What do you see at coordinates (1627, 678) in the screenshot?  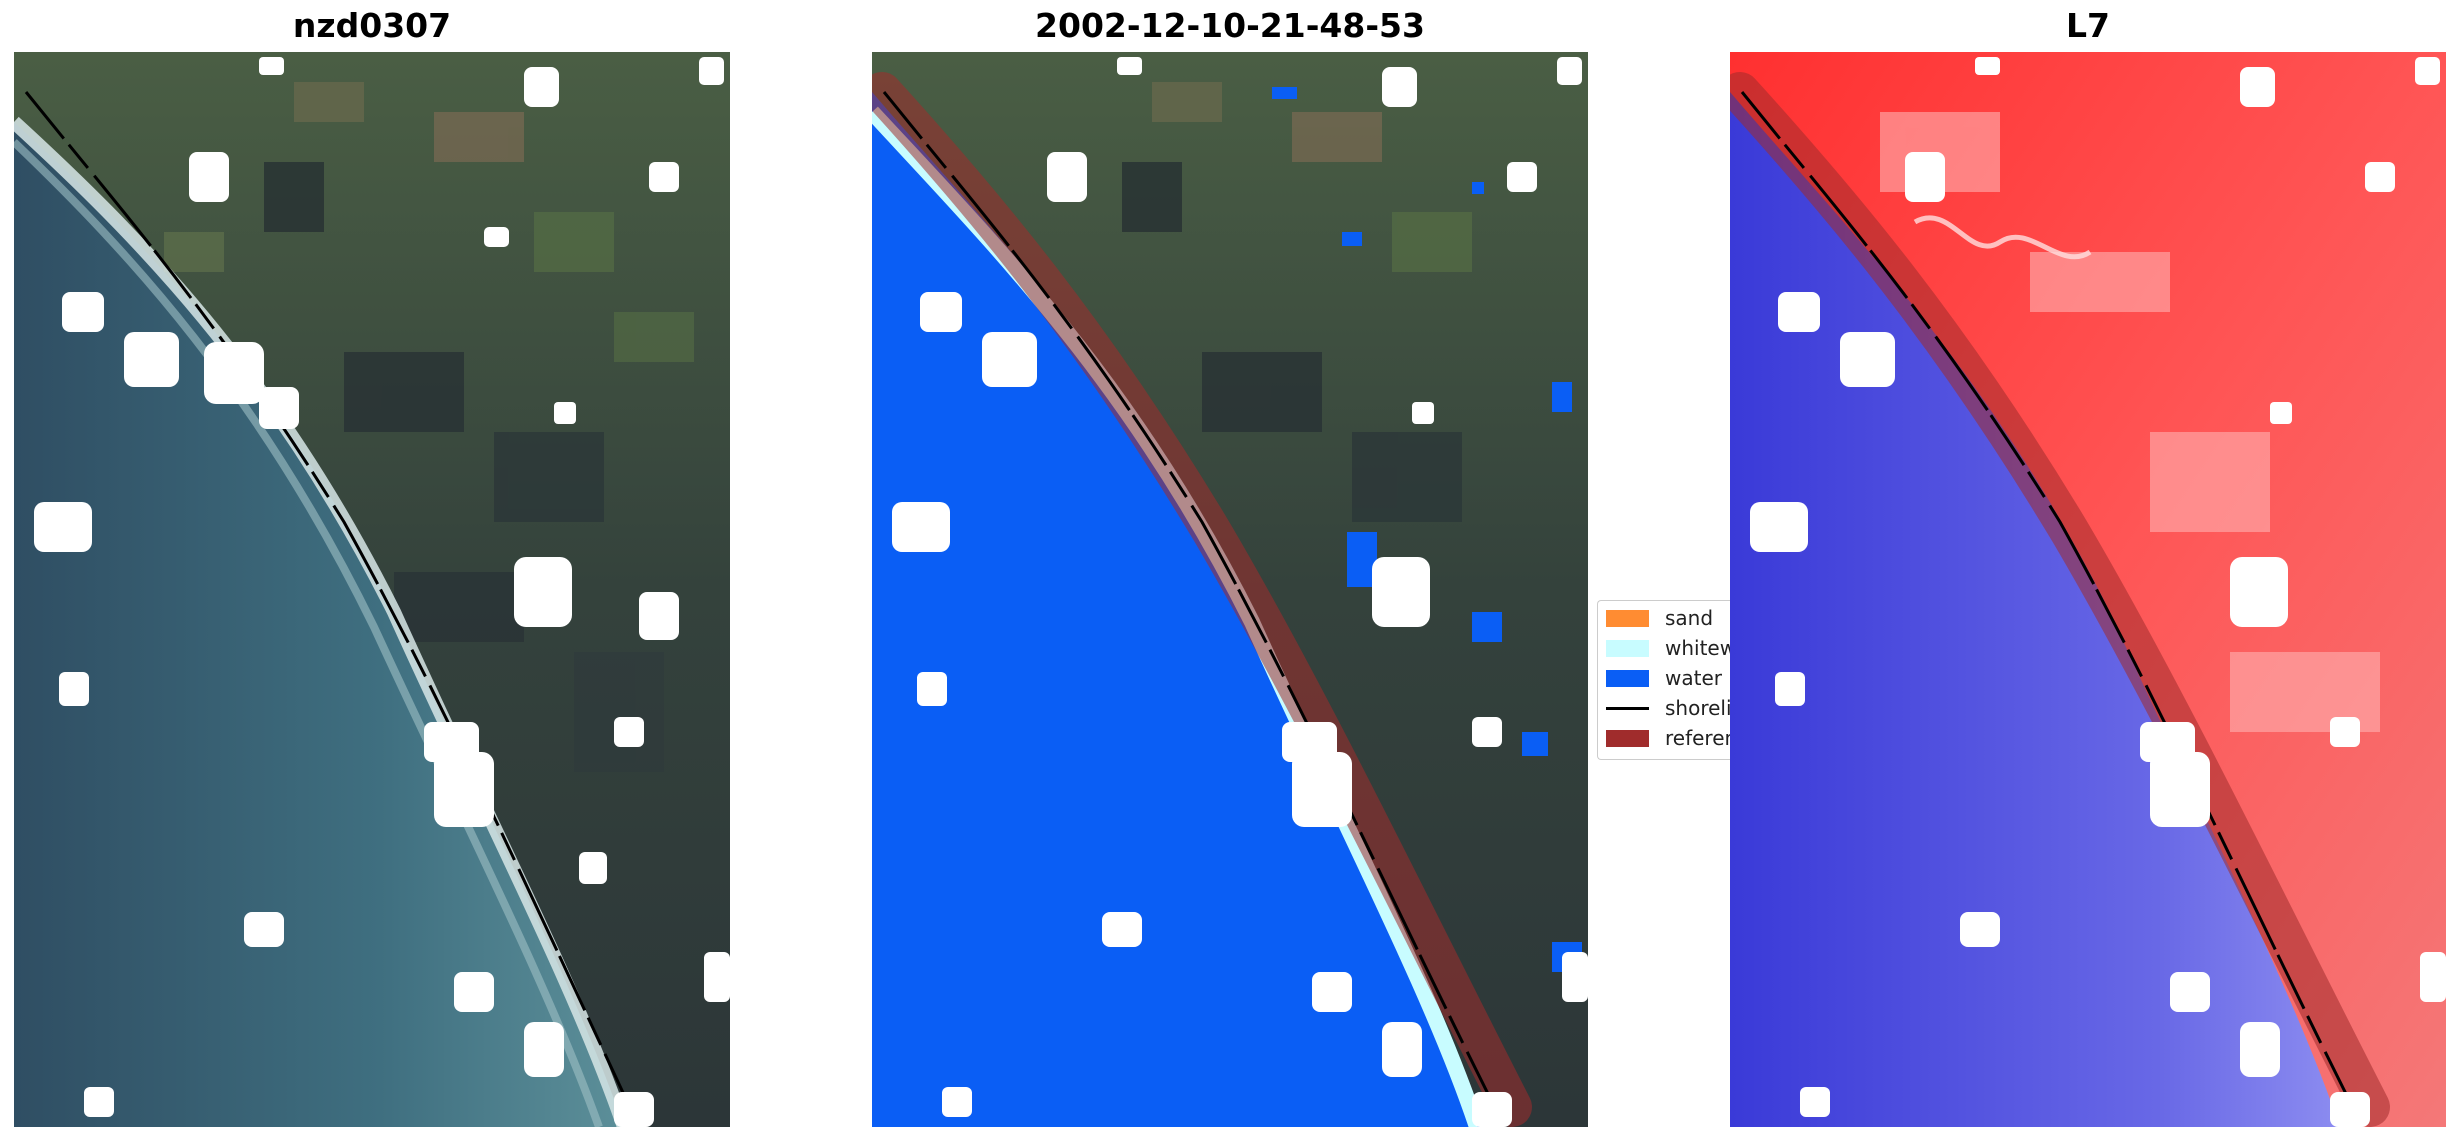 I see `water-swatch` at bounding box center [1627, 678].